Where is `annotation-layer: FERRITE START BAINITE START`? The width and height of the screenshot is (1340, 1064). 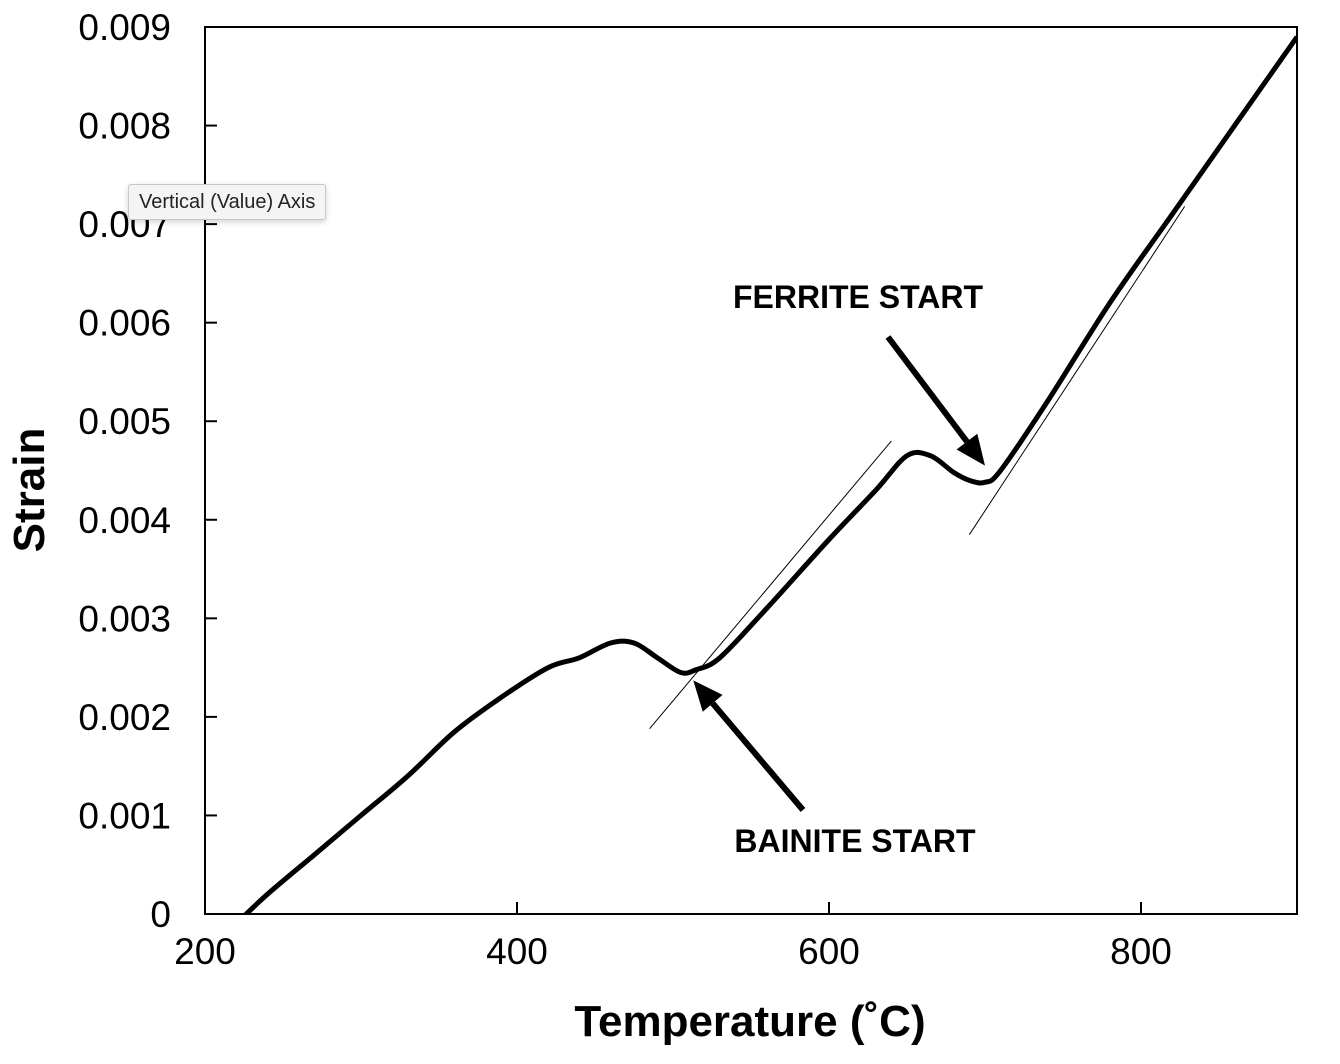
annotation-layer: FERRITE START BAINITE START is located at coordinates (839, 569).